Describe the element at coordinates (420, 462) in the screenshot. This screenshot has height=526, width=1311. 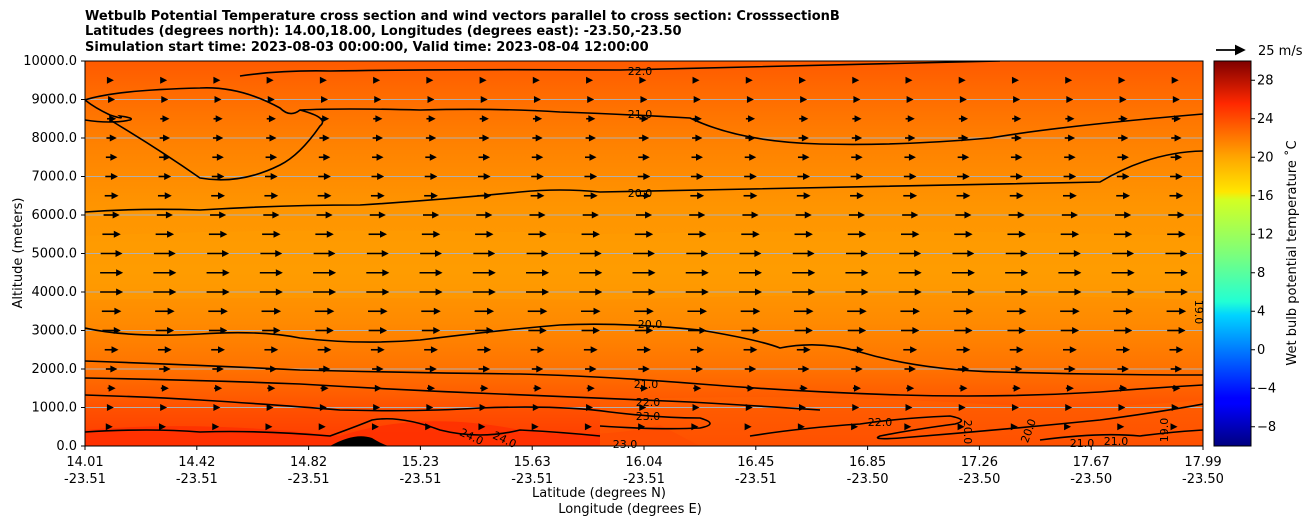
I see `x-tick-label-lat: 15.23` at that location.